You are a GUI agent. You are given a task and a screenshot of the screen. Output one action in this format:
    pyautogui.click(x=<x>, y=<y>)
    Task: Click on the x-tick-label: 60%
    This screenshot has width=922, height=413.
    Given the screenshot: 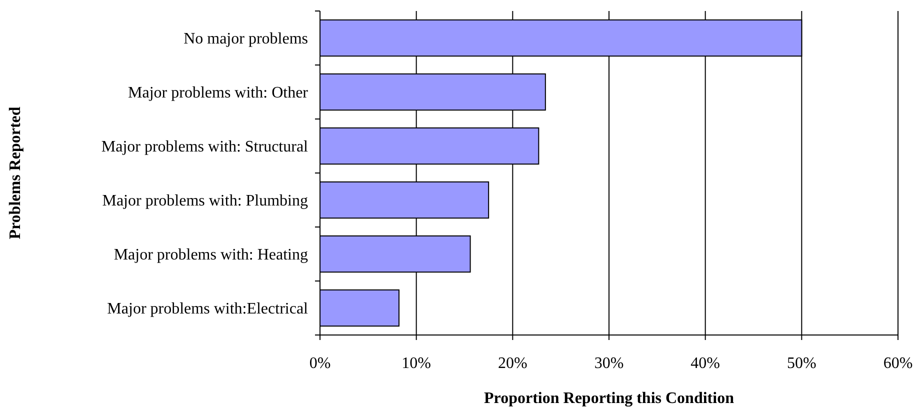 What is the action you would take?
    pyautogui.click(x=898, y=363)
    